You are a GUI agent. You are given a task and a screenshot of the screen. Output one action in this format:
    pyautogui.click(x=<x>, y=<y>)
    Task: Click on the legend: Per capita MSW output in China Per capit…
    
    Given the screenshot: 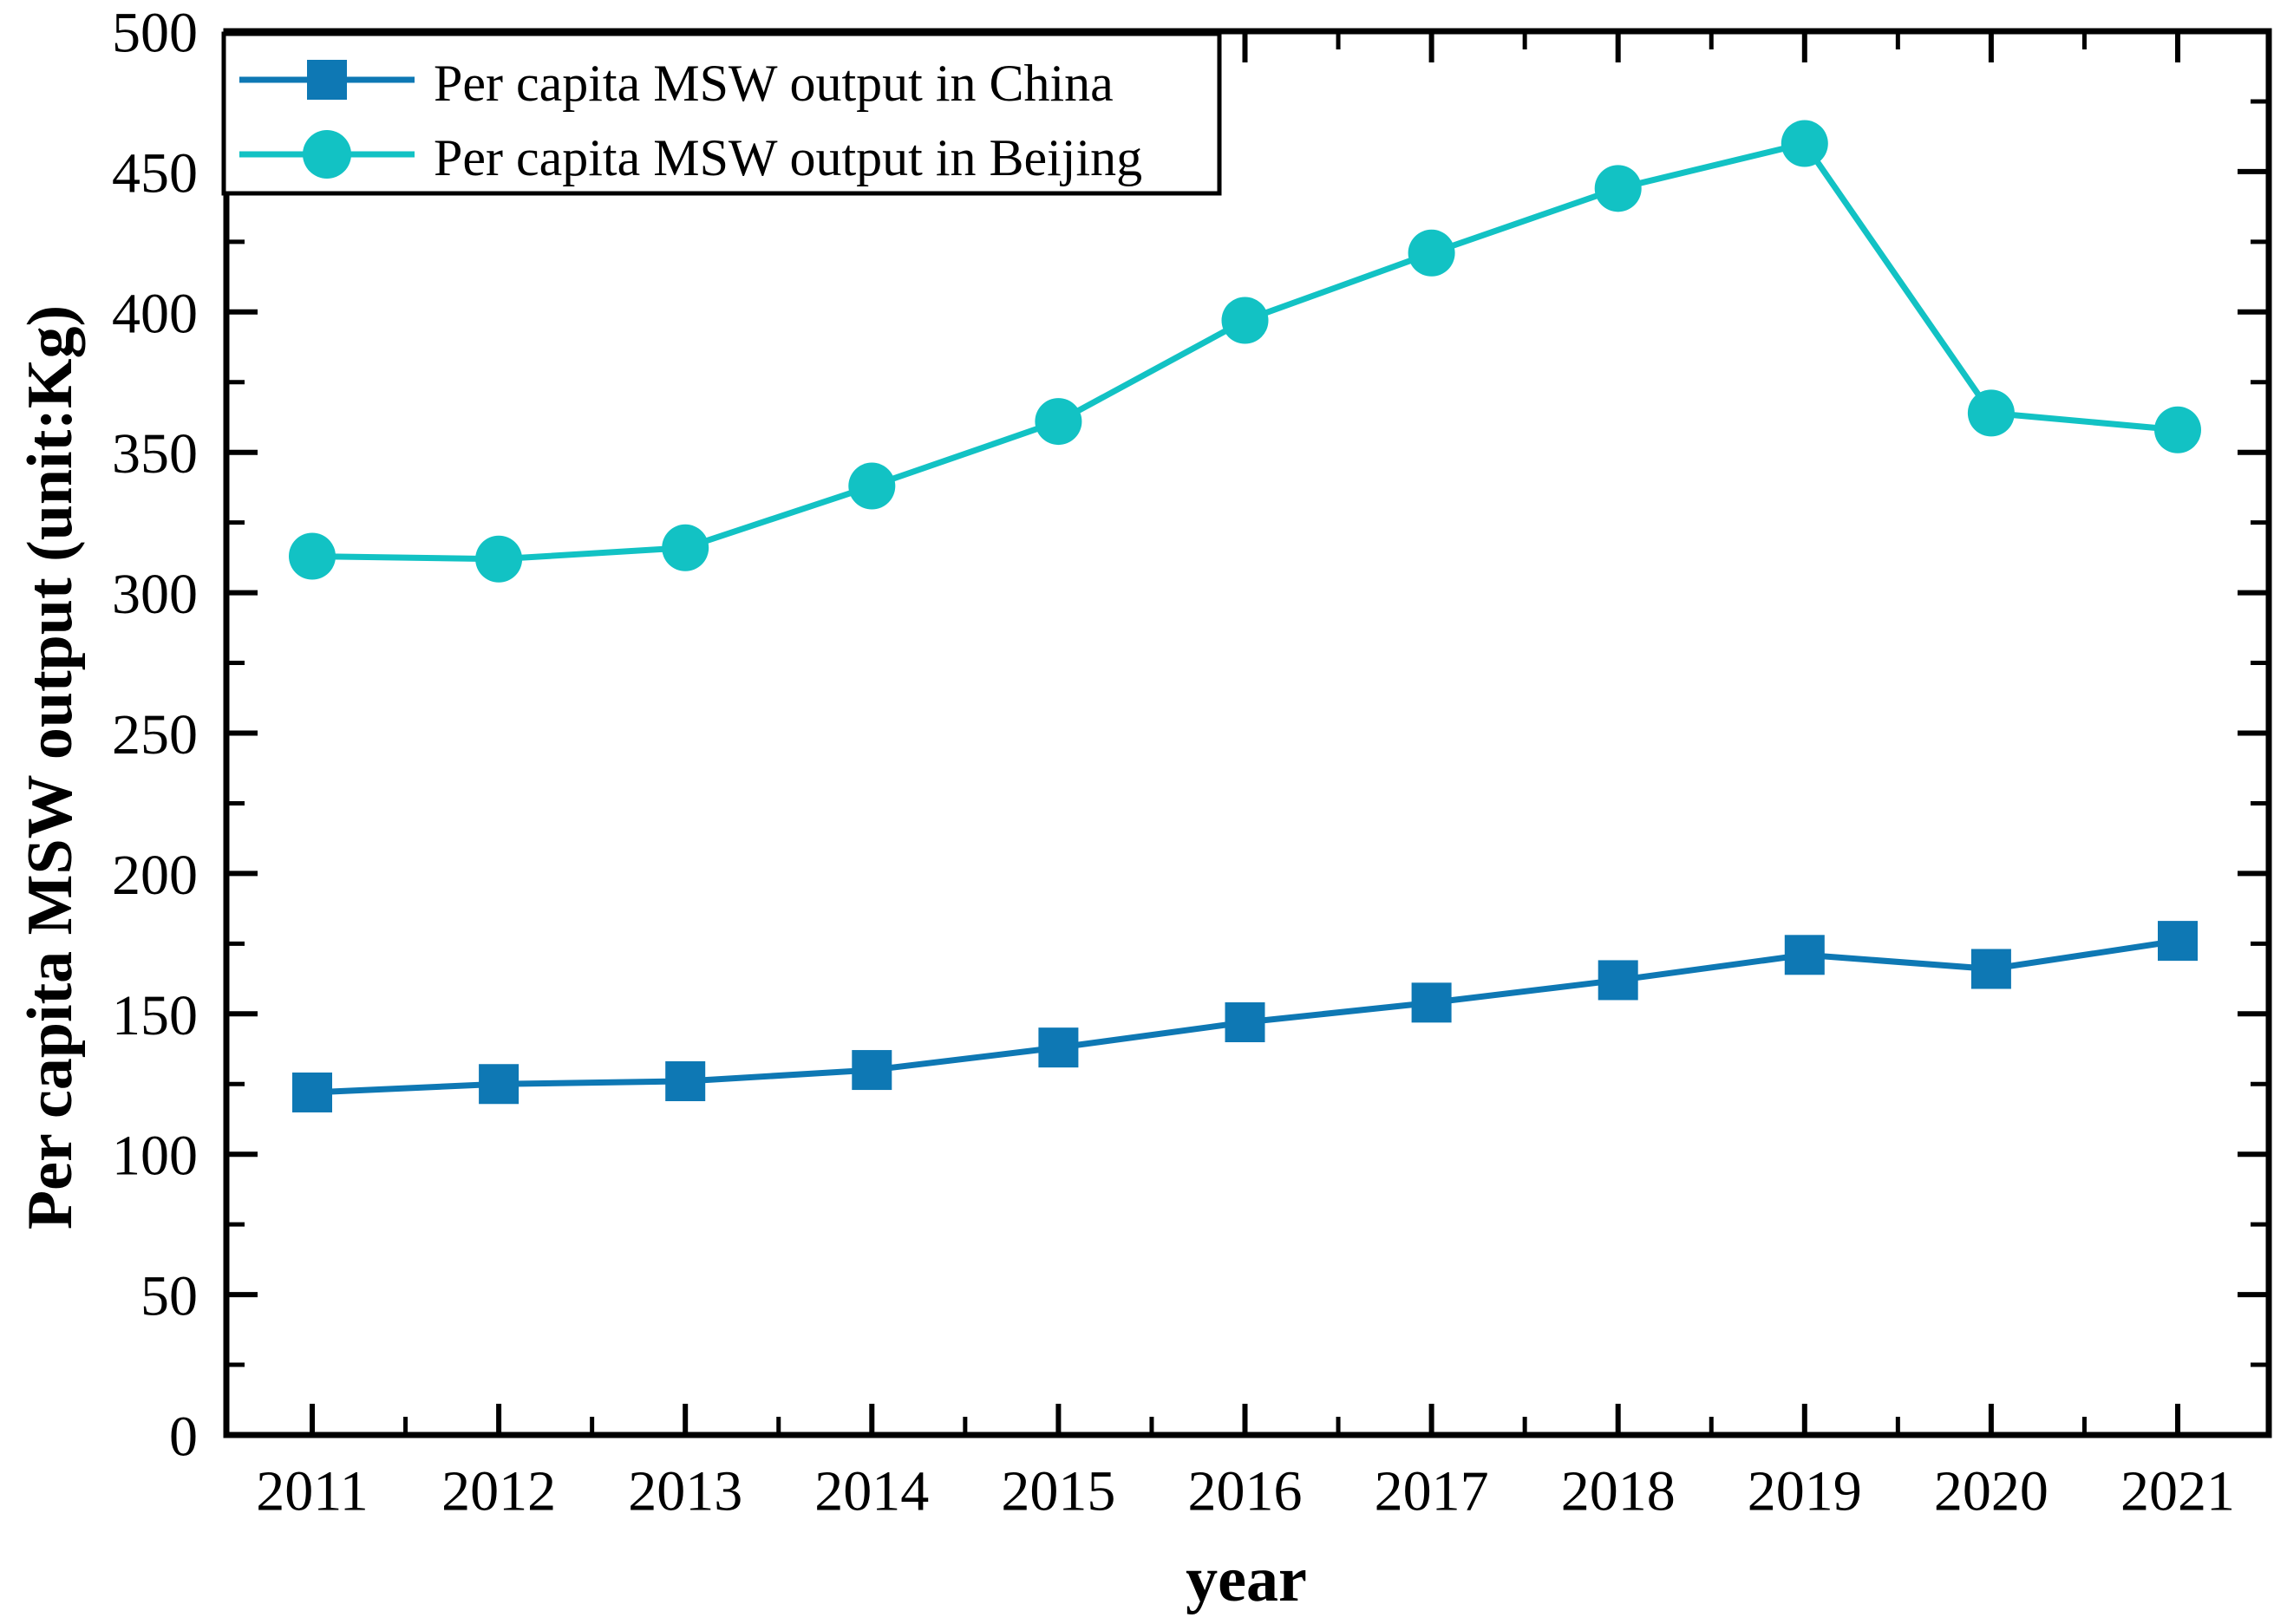 What is the action you would take?
    pyautogui.click(x=721, y=113)
    